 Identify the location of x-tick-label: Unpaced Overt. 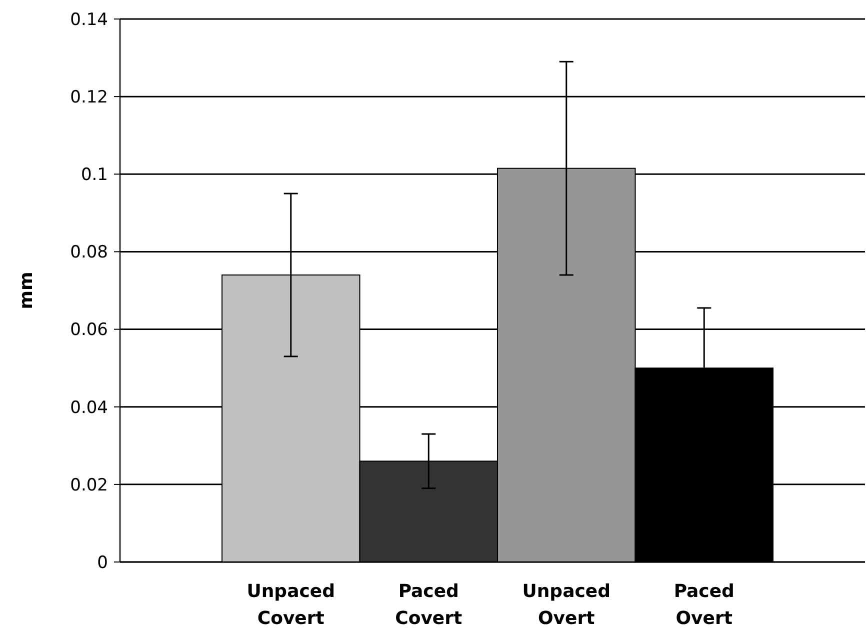
(566, 605).